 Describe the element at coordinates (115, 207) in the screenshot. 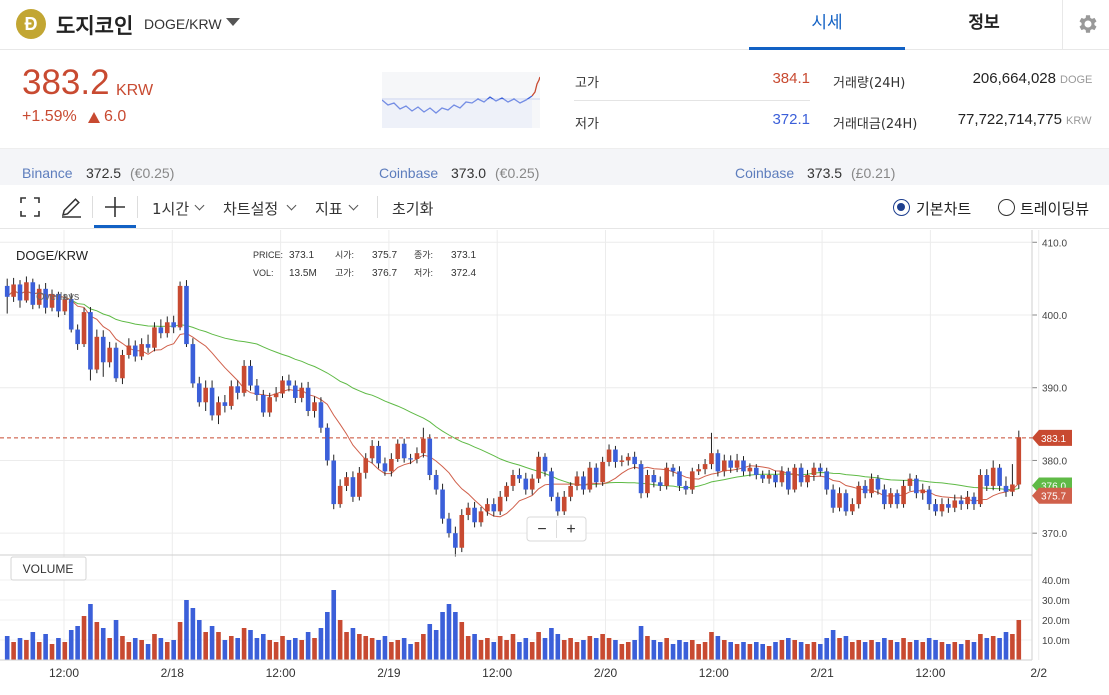

I see `crosshair-icon` at that location.